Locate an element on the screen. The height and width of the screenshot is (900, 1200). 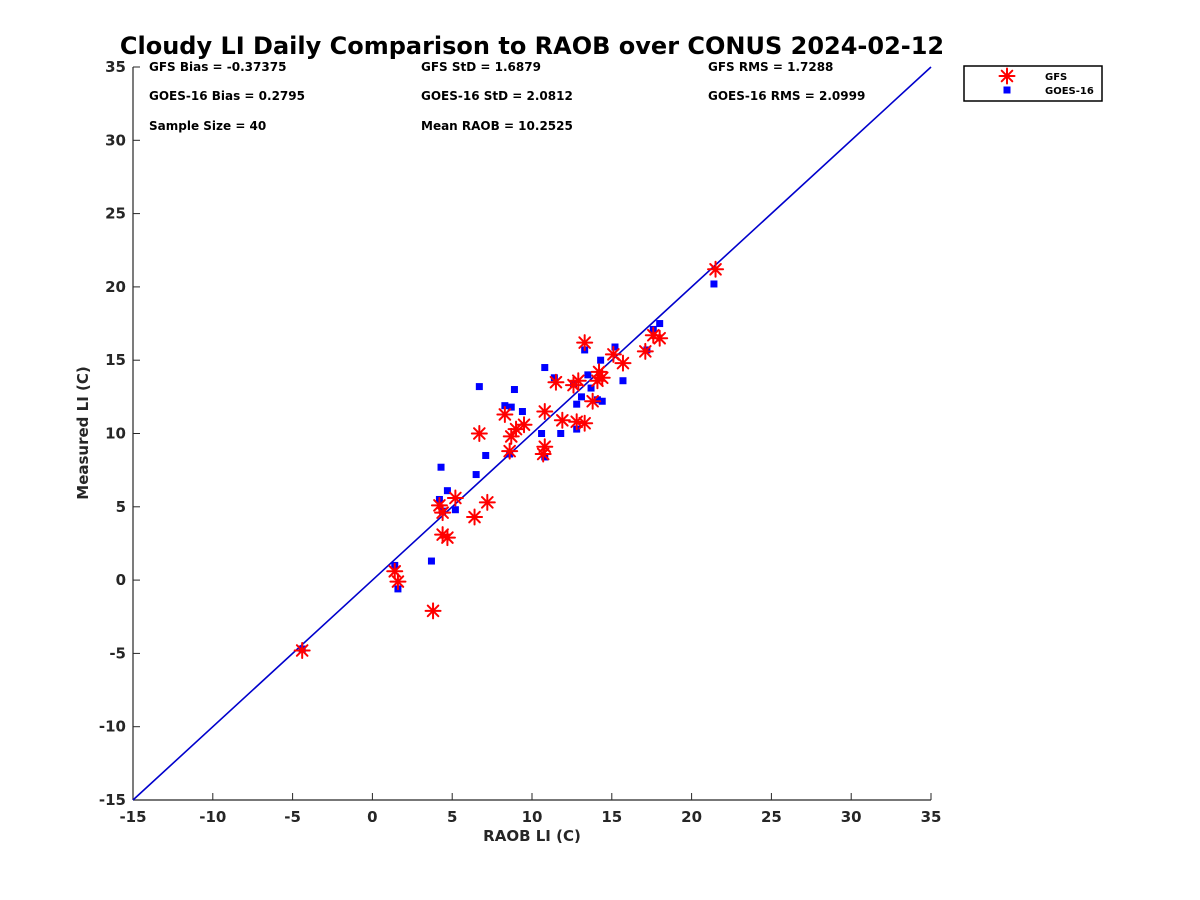
stat-annotation: GFS RMS = 1.7288 is located at coordinates (770, 67).